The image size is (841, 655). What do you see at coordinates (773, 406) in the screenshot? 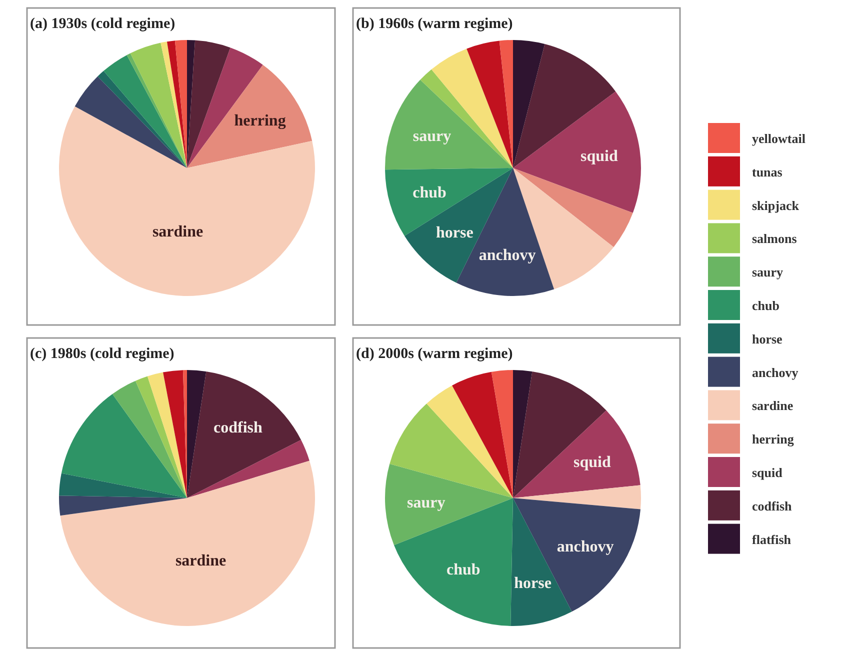
I see `legend-label: sardine` at bounding box center [773, 406].